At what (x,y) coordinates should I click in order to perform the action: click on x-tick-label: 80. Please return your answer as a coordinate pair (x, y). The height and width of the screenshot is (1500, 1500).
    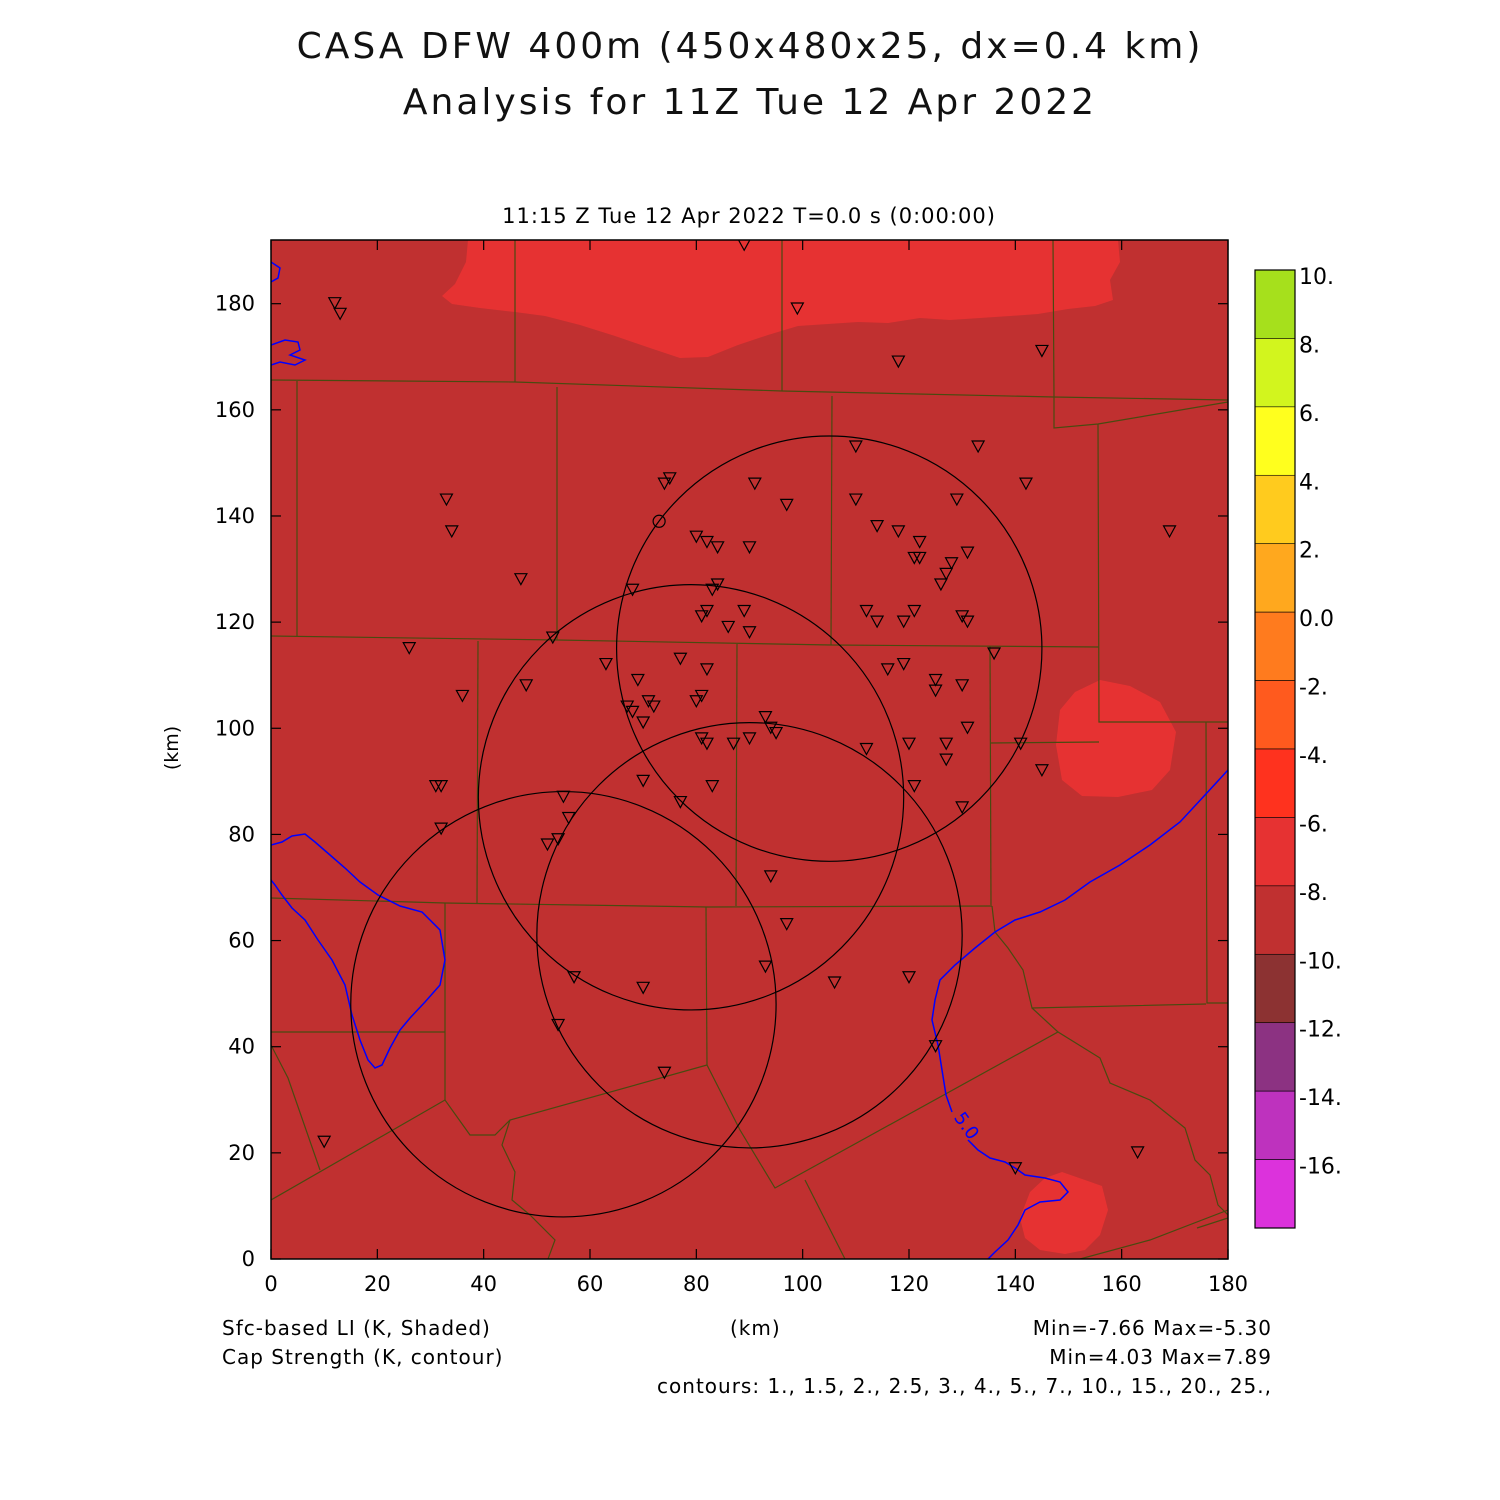
    Looking at the image, I should click on (696, 1284).